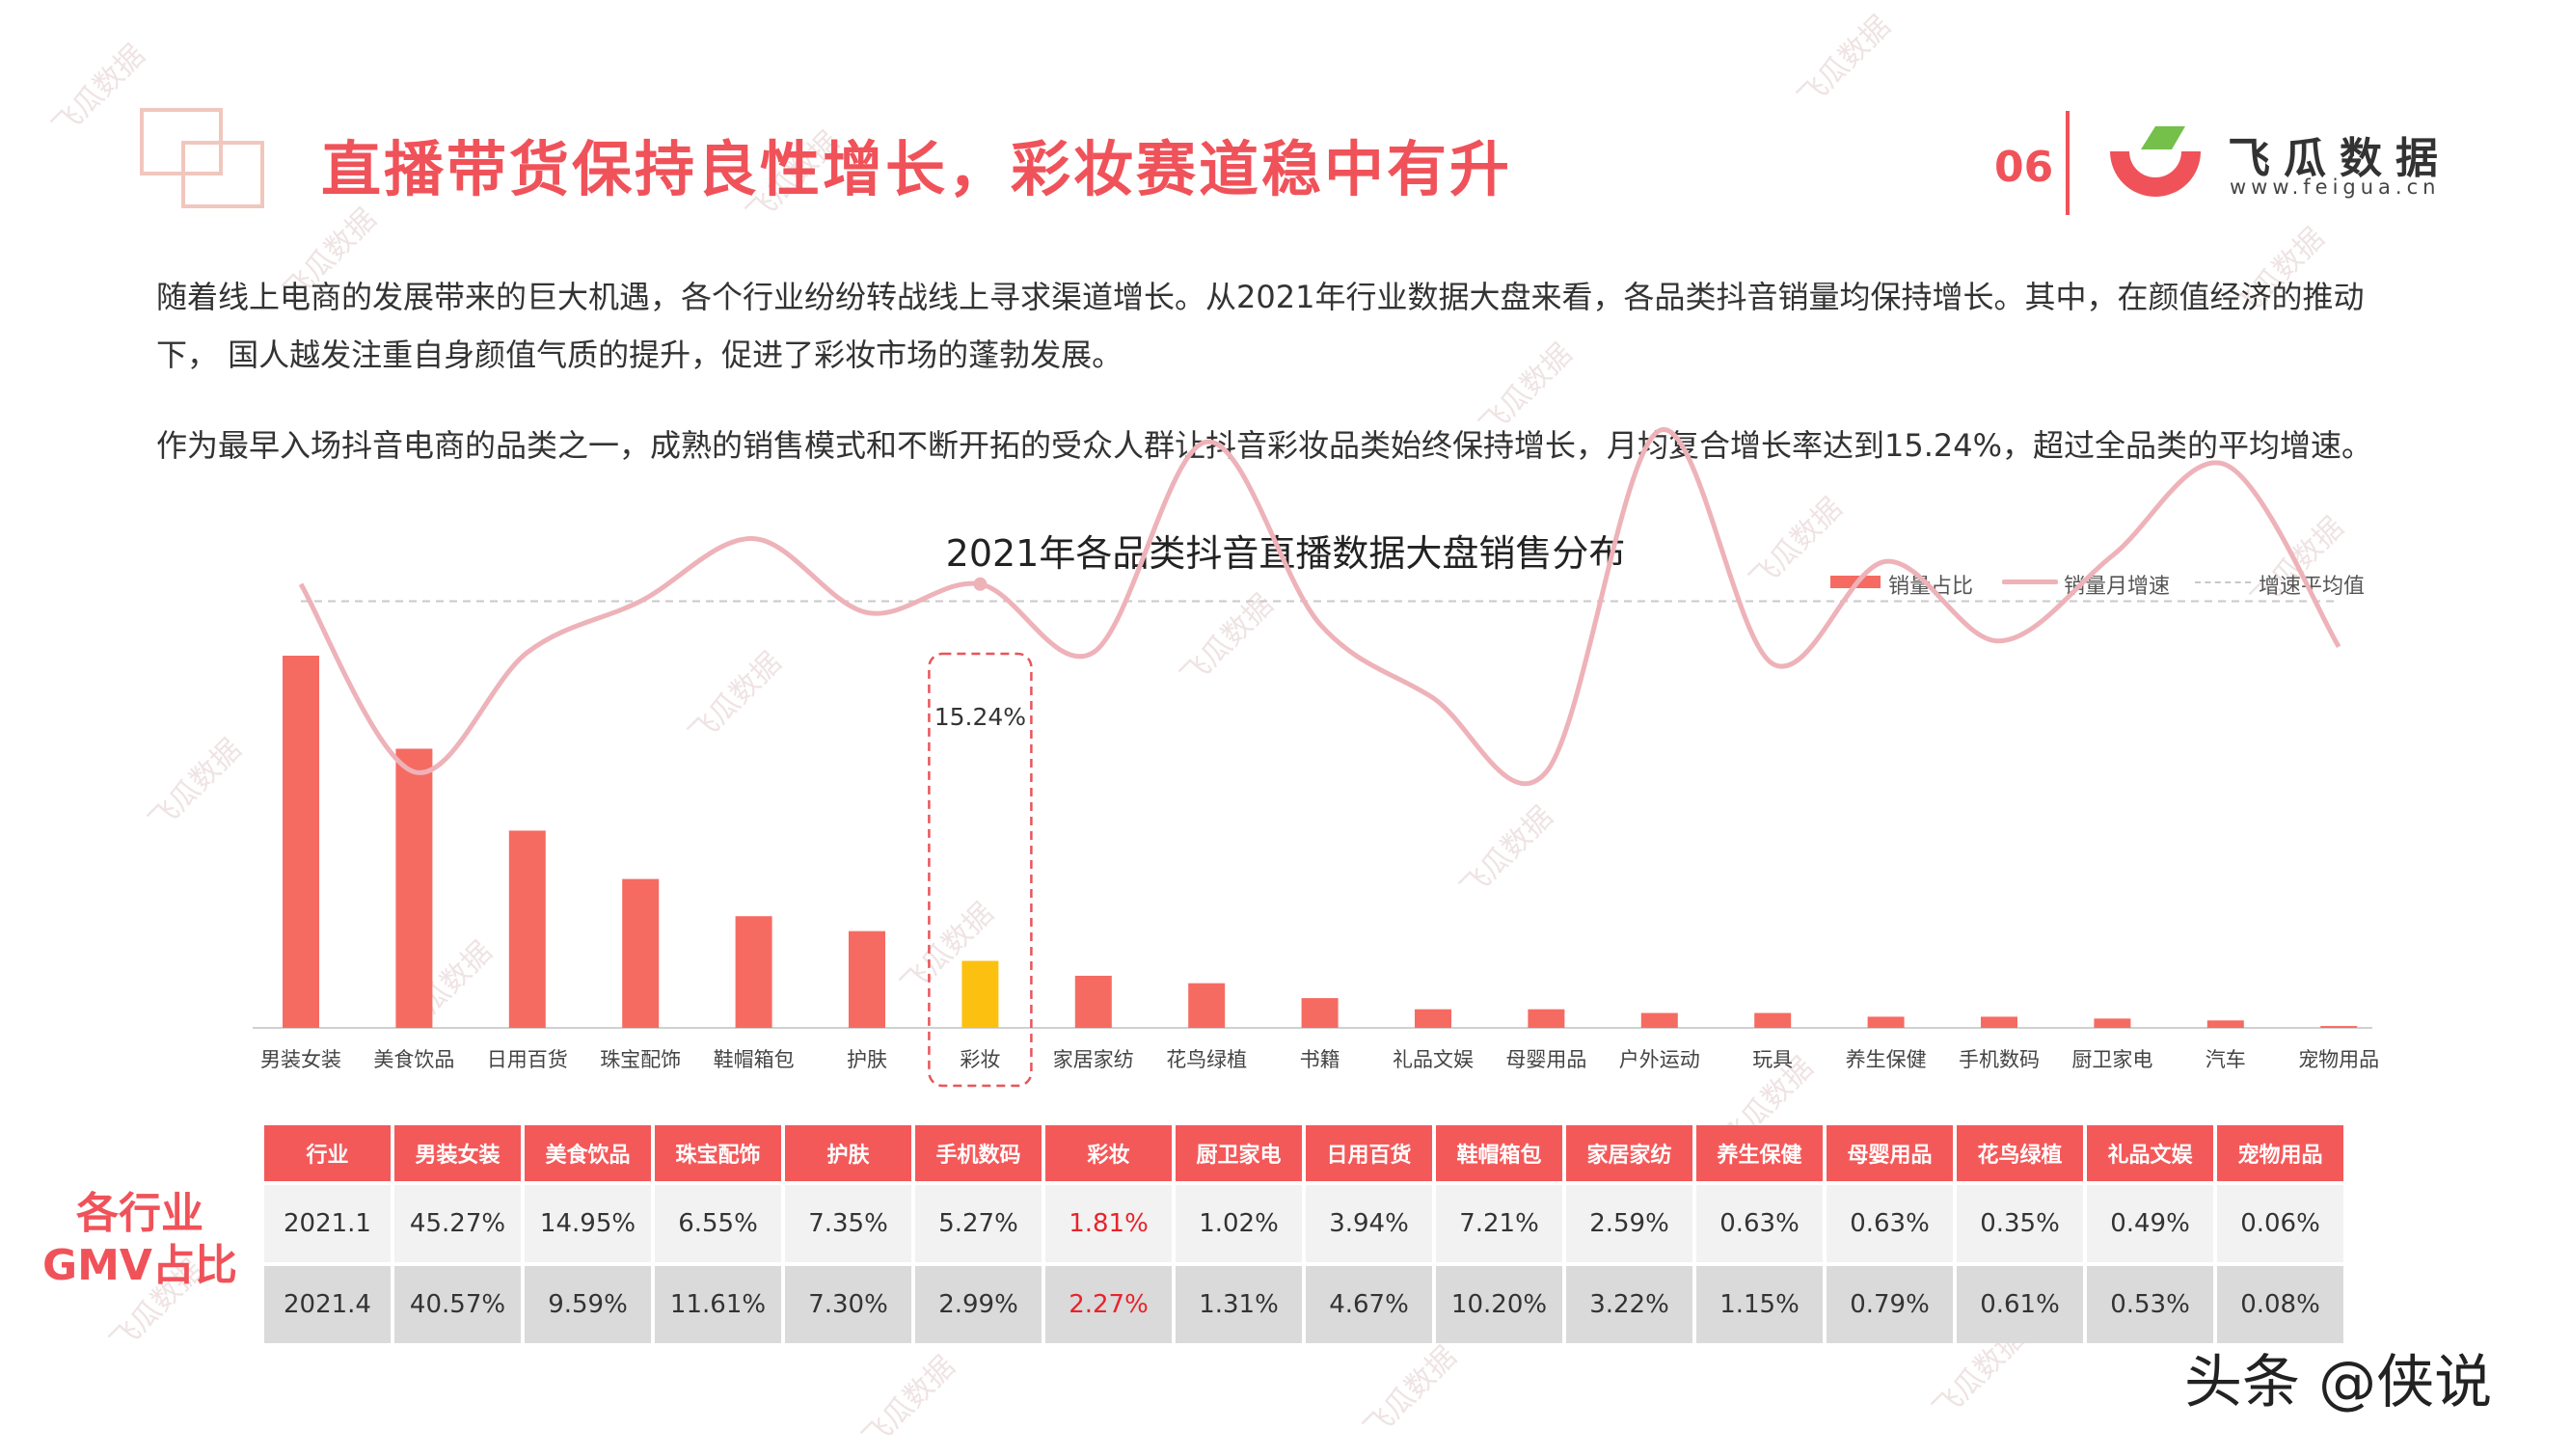 This screenshot has height=1456, width=2571. Describe the element at coordinates (755, 1059) in the screenshot. I see `category-label: 鞋帽箱包` at that location.